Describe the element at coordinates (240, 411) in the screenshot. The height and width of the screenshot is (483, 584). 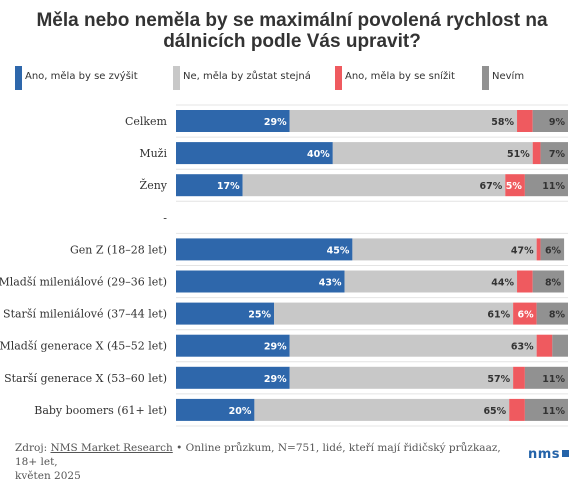
I see `data-label-increase: 20%` at that location.